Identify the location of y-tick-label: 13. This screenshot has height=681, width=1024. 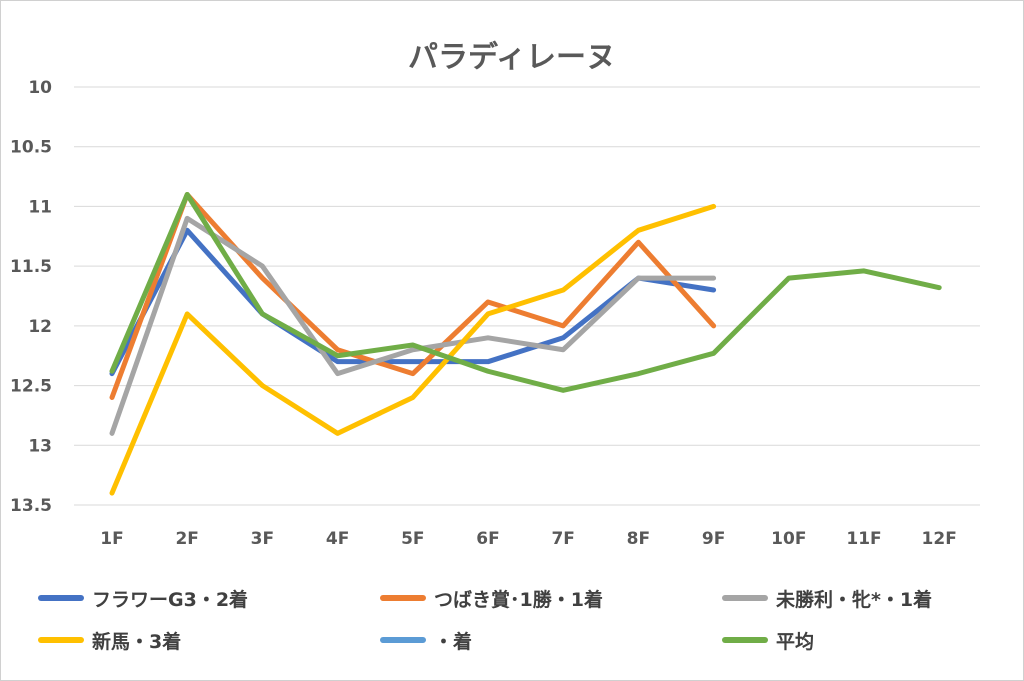
(40, 446).